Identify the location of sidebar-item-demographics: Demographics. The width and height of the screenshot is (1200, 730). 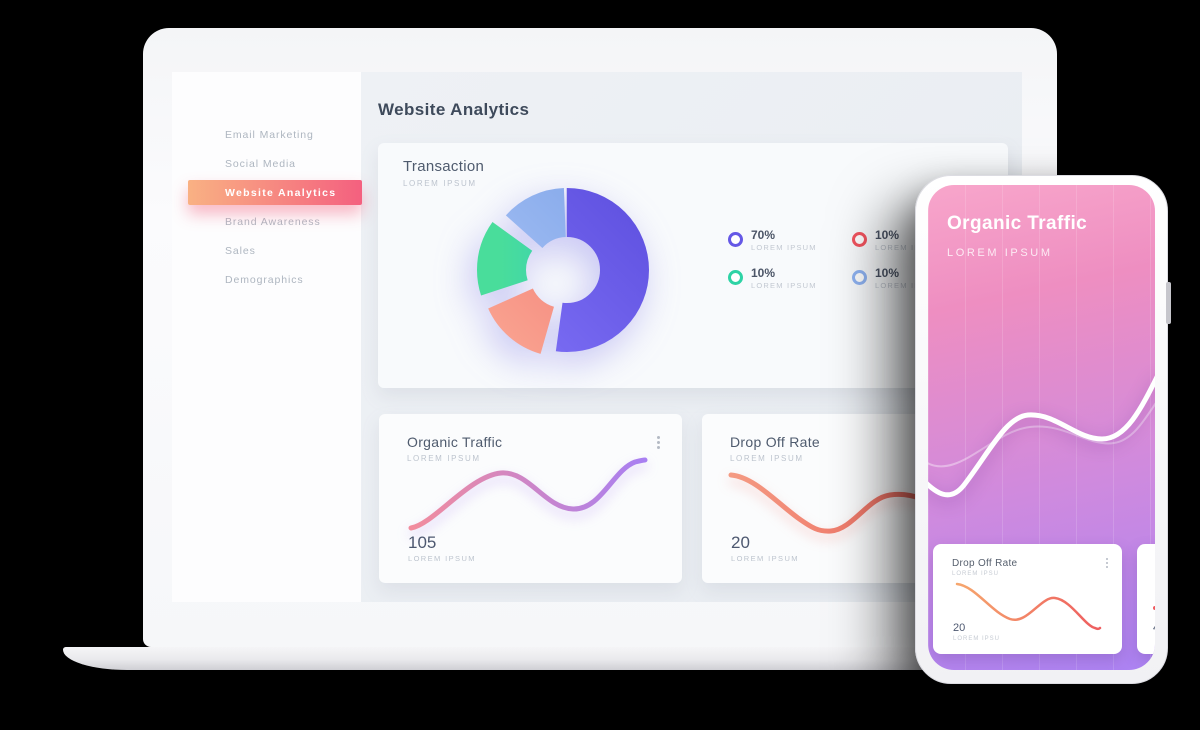
(266, 279).